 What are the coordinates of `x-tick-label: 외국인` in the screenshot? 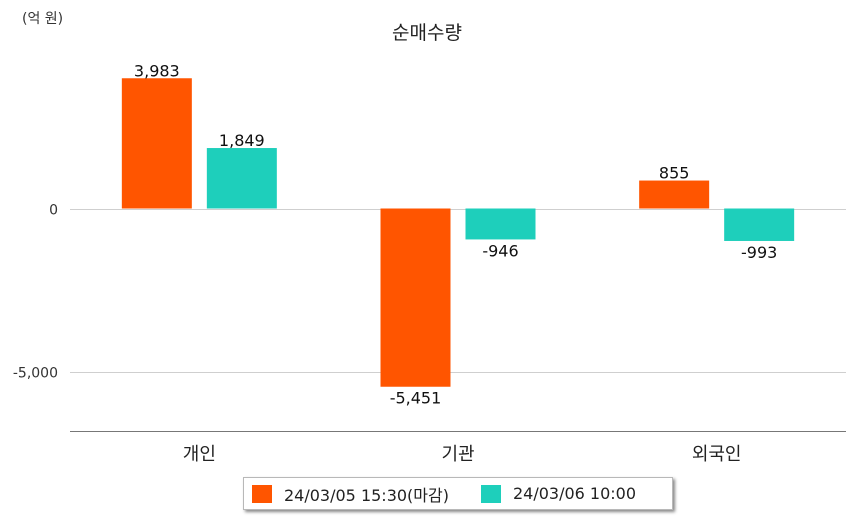 It's located at (717, 454).